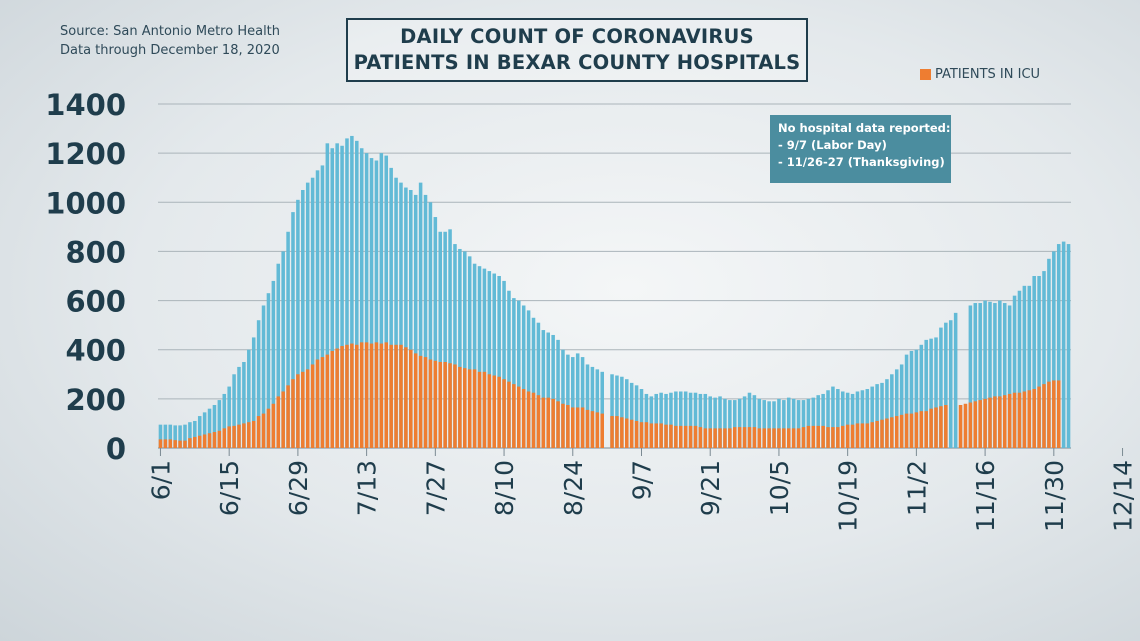 The image size is (1140, 641). Describe the element at coordinates (1123, 496) in the screenshot. I see `x-tick-label: 12/14` at that location.